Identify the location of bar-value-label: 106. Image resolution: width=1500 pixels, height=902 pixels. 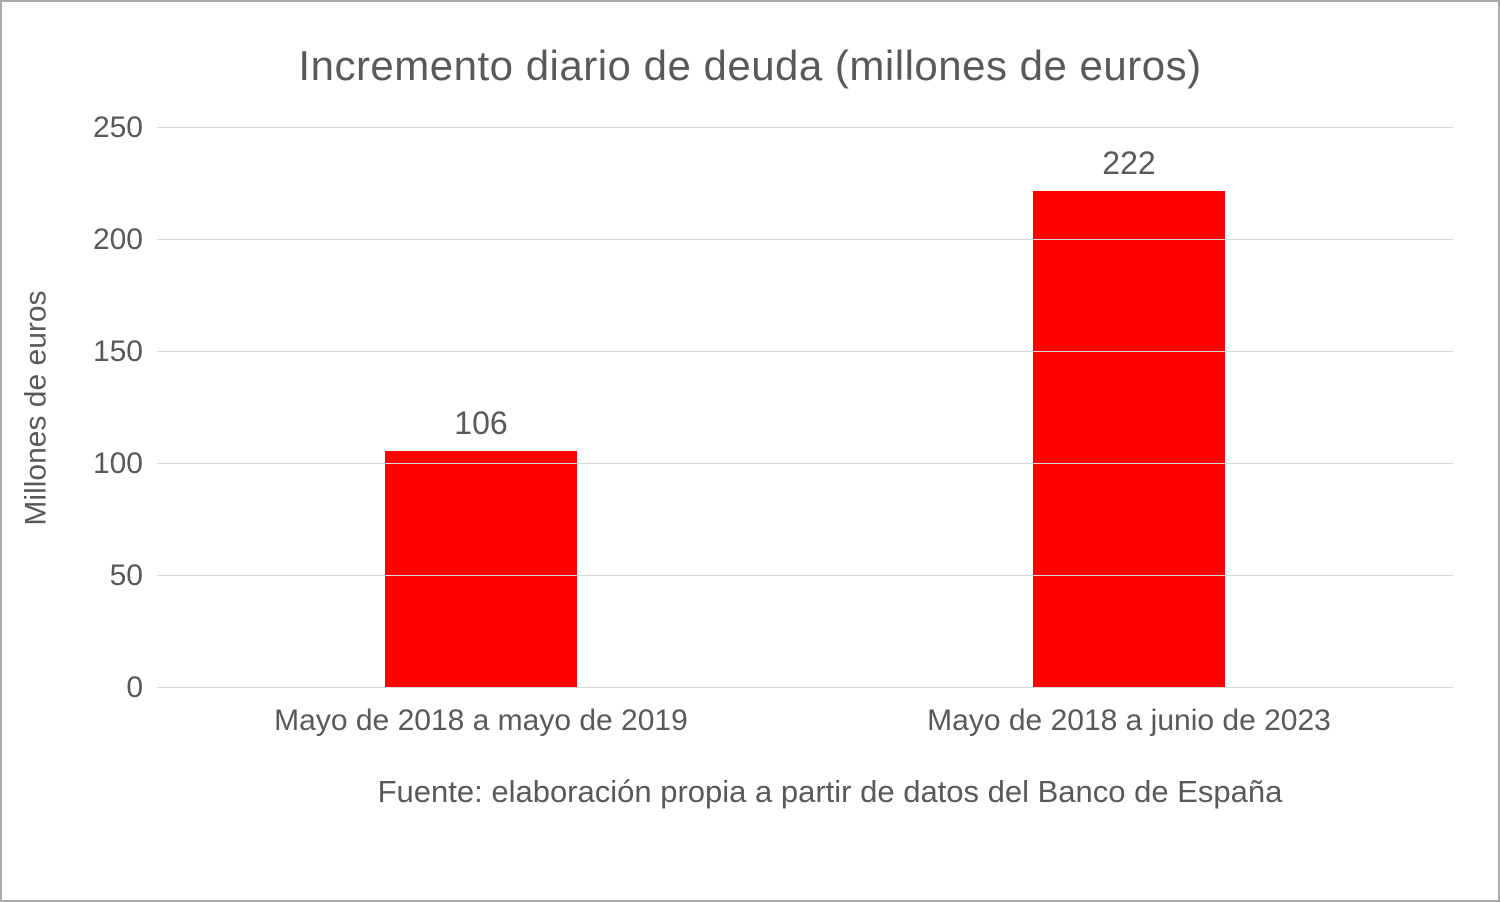
(481, 422).